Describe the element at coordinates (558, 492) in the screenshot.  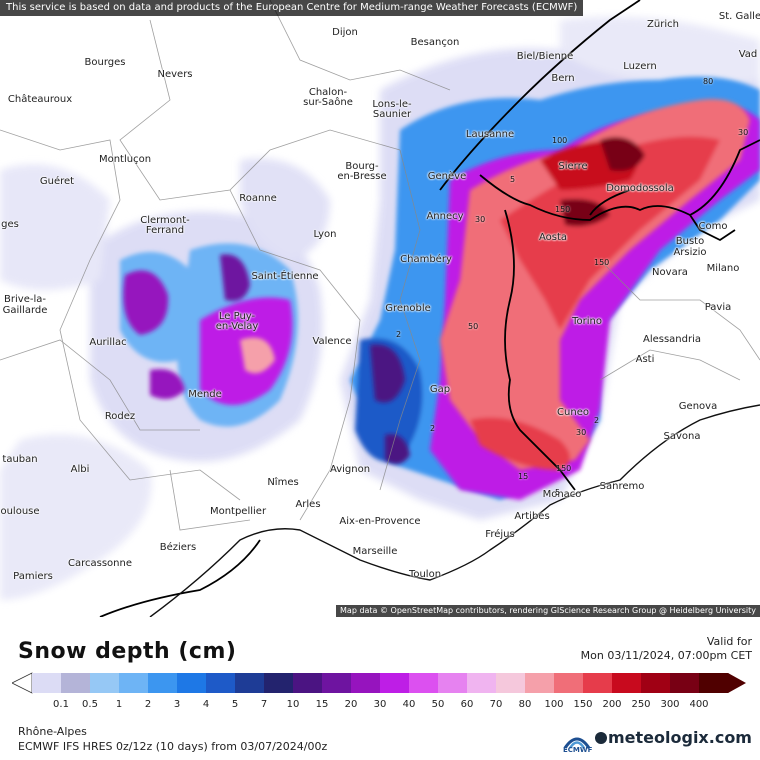
I see `contour-label: 5` at that location.